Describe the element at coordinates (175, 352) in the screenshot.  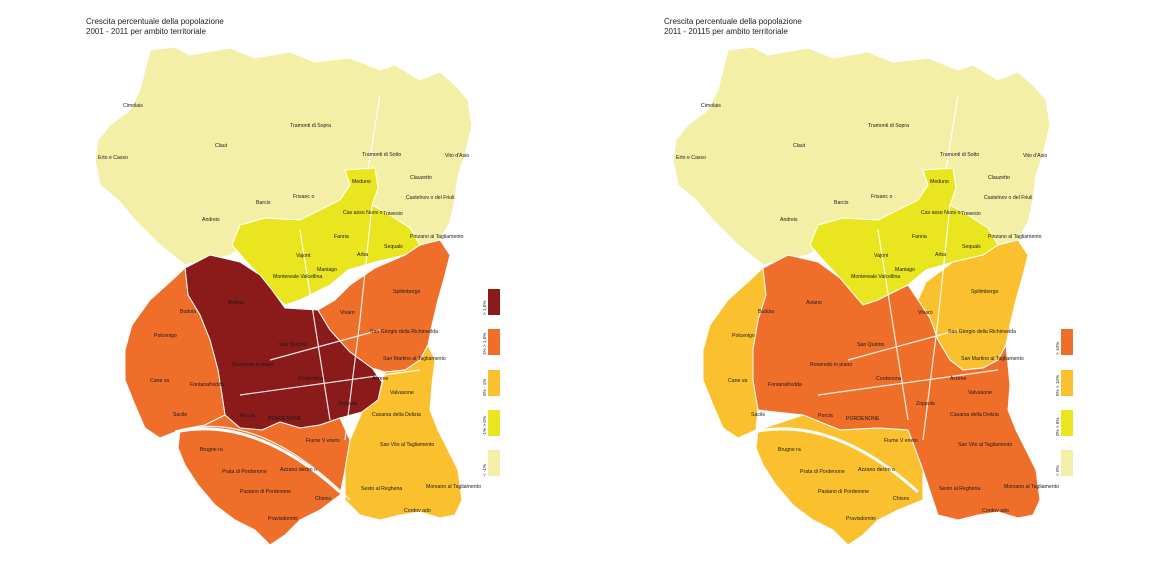
I see `region-orange-west` at that location.